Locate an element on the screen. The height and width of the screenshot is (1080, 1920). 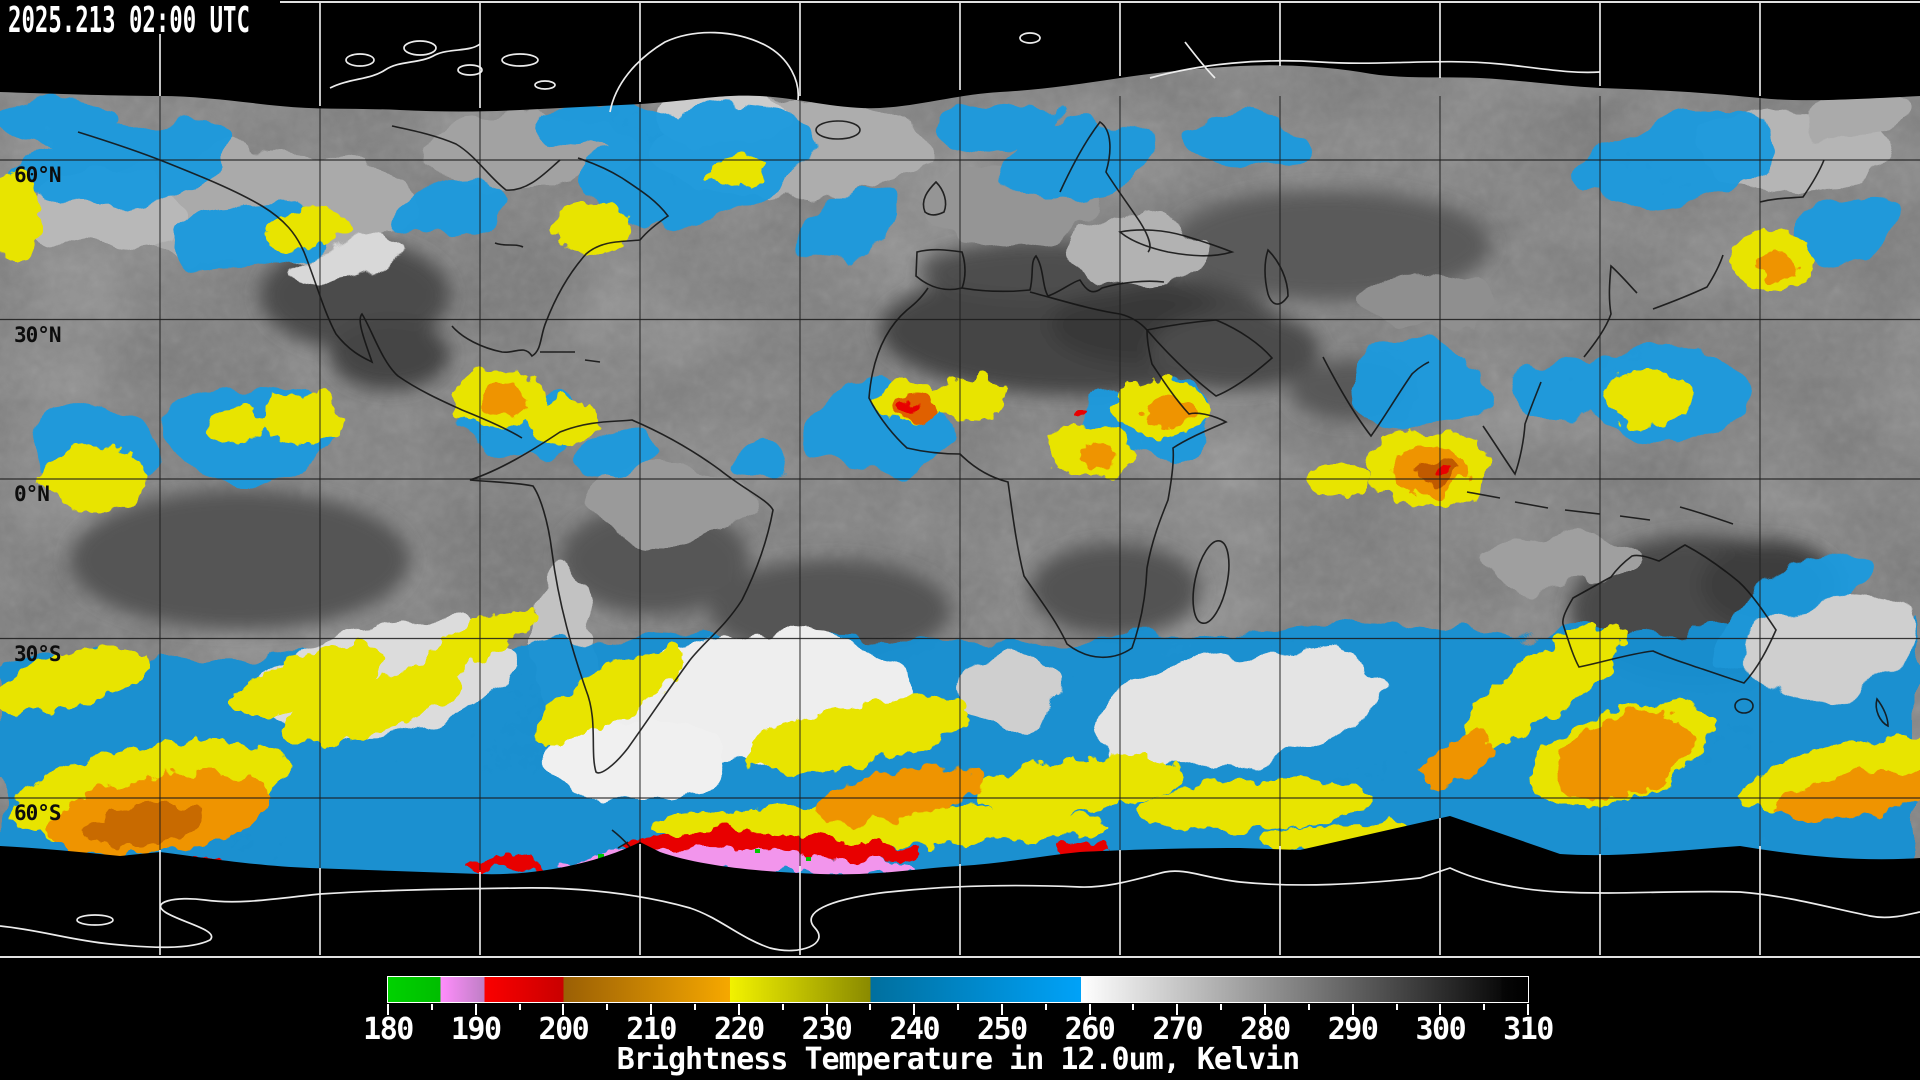
colorbar-tick-label: 240 is located at coordinates (914, 1029).